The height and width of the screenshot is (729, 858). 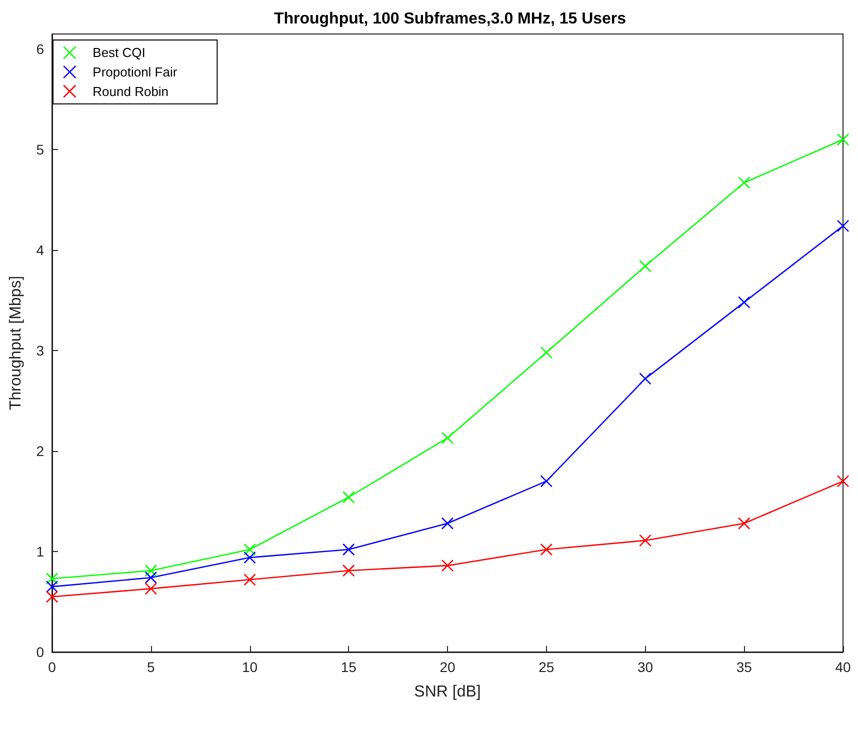 What do you see at coordinates (135, 72) in the screenshot?
I see `legend-label: Propotionl Fair` at bounding box center [135, 72].